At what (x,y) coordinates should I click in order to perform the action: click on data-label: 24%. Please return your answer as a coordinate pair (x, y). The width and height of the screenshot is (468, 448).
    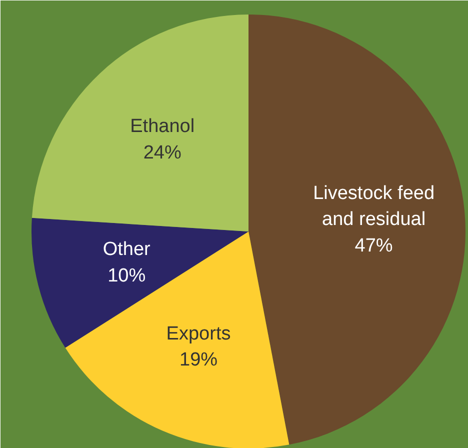
    Looking at the image, I should click on (162, 153).